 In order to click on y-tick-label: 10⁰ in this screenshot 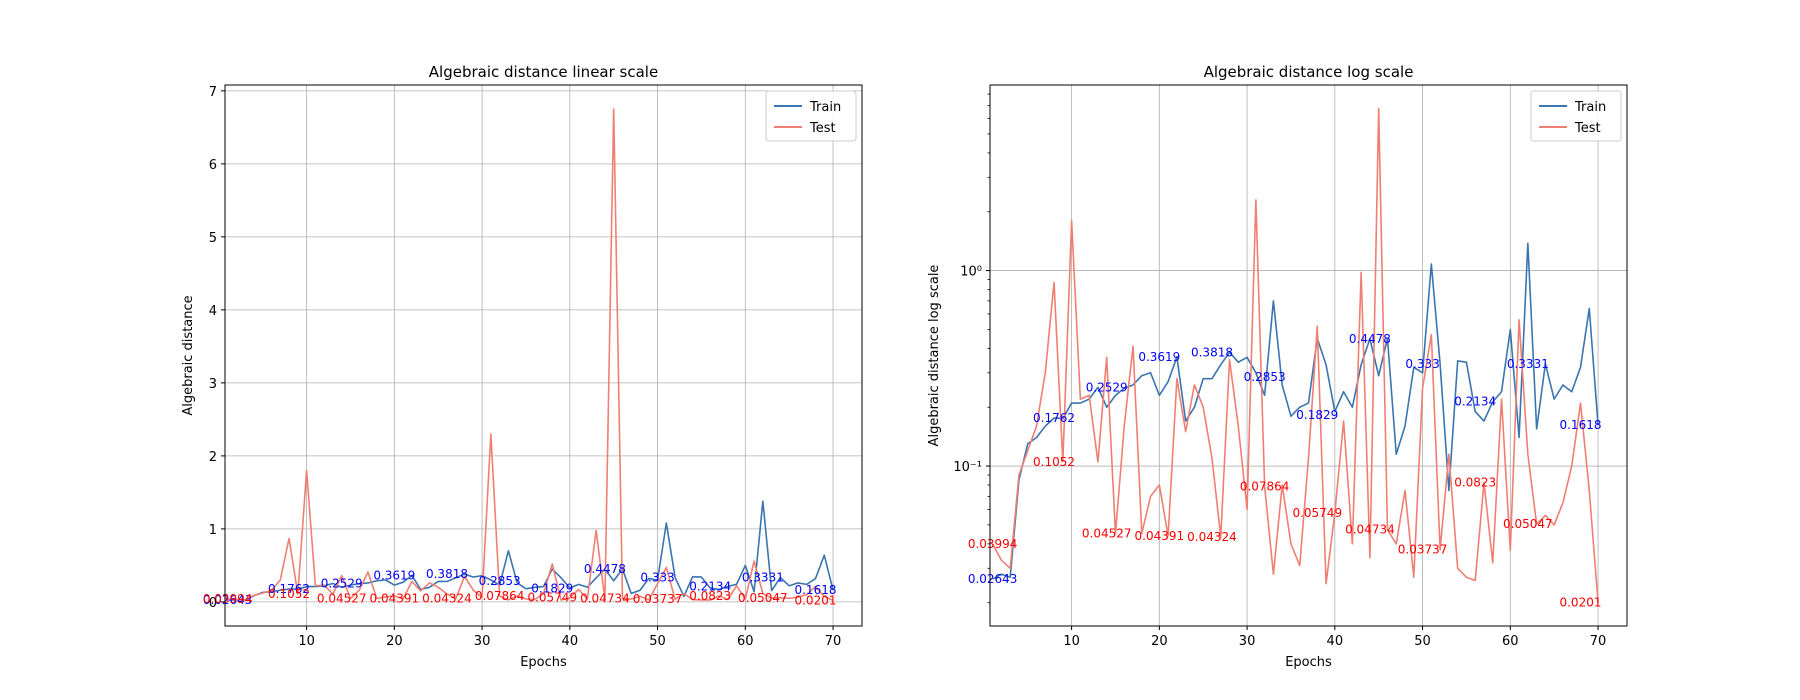, I will do `click(971, 272)`.